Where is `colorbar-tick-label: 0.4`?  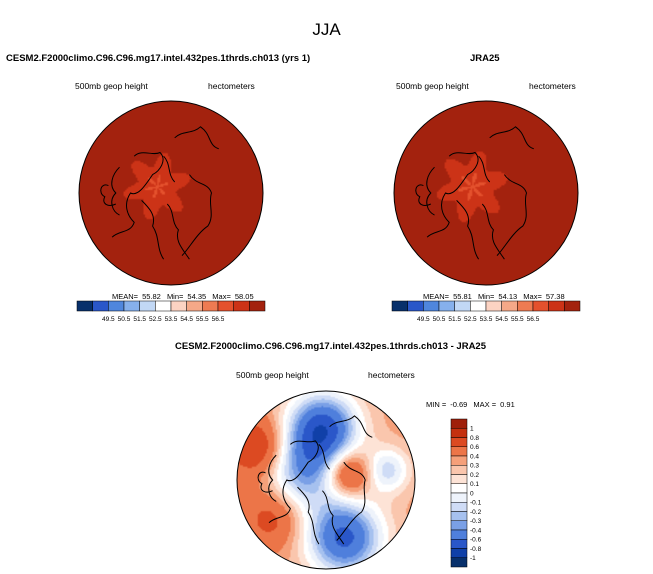
colorbar-tick-label: 0.4 is located at coordinates (474, 456).